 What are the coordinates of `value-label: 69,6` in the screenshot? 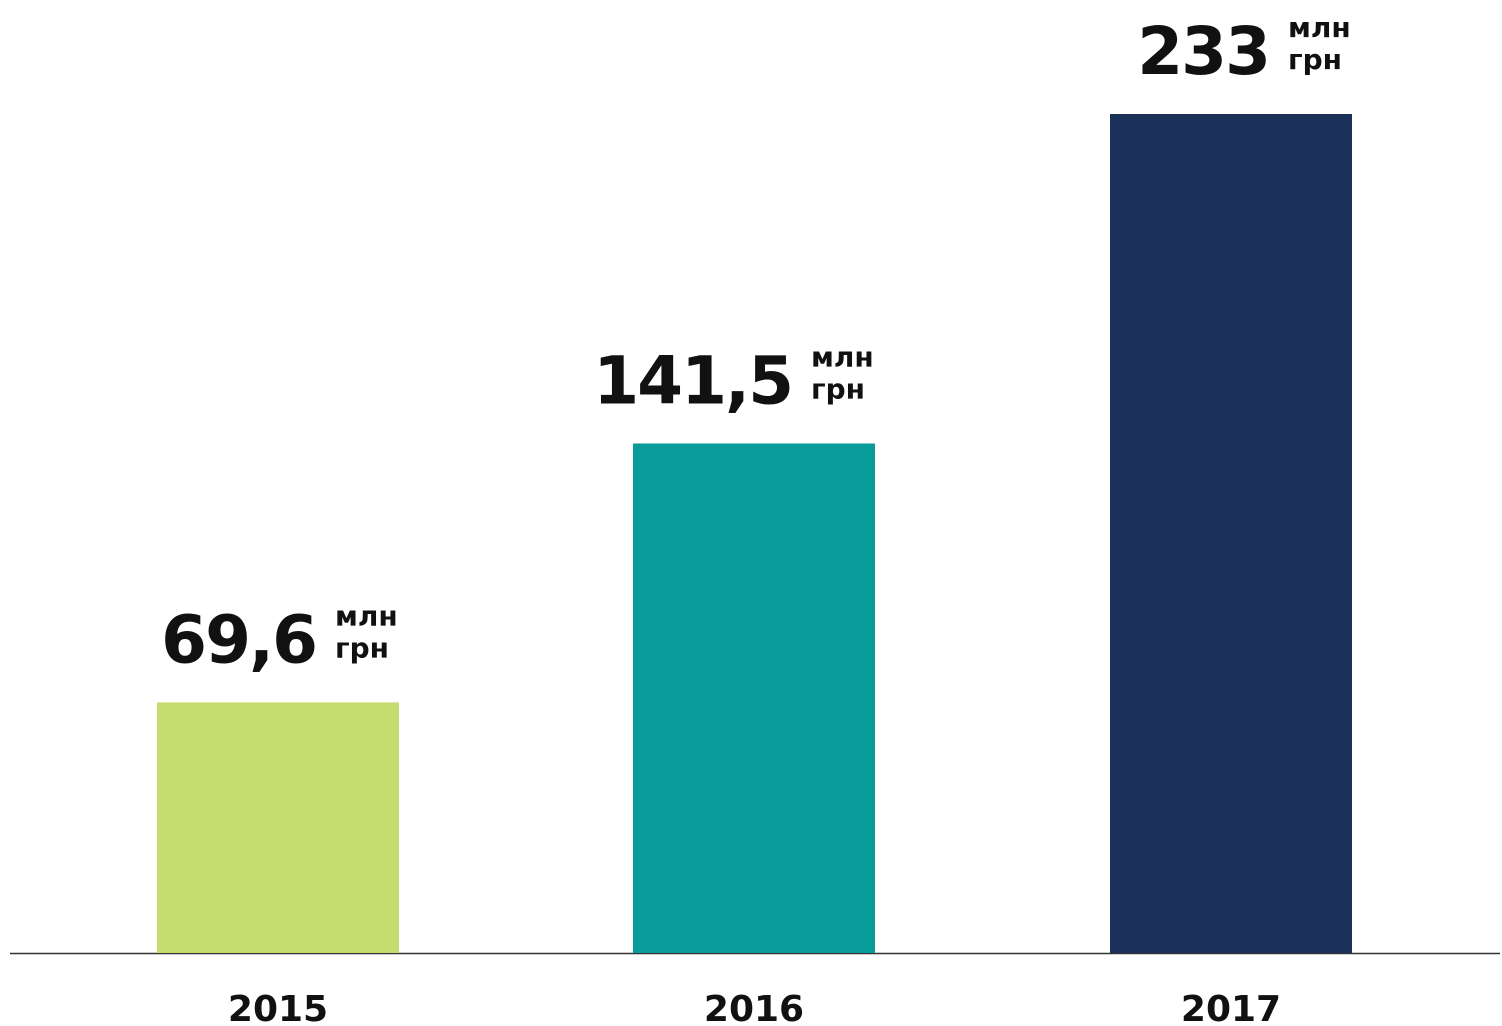 It's located at (238, 639).